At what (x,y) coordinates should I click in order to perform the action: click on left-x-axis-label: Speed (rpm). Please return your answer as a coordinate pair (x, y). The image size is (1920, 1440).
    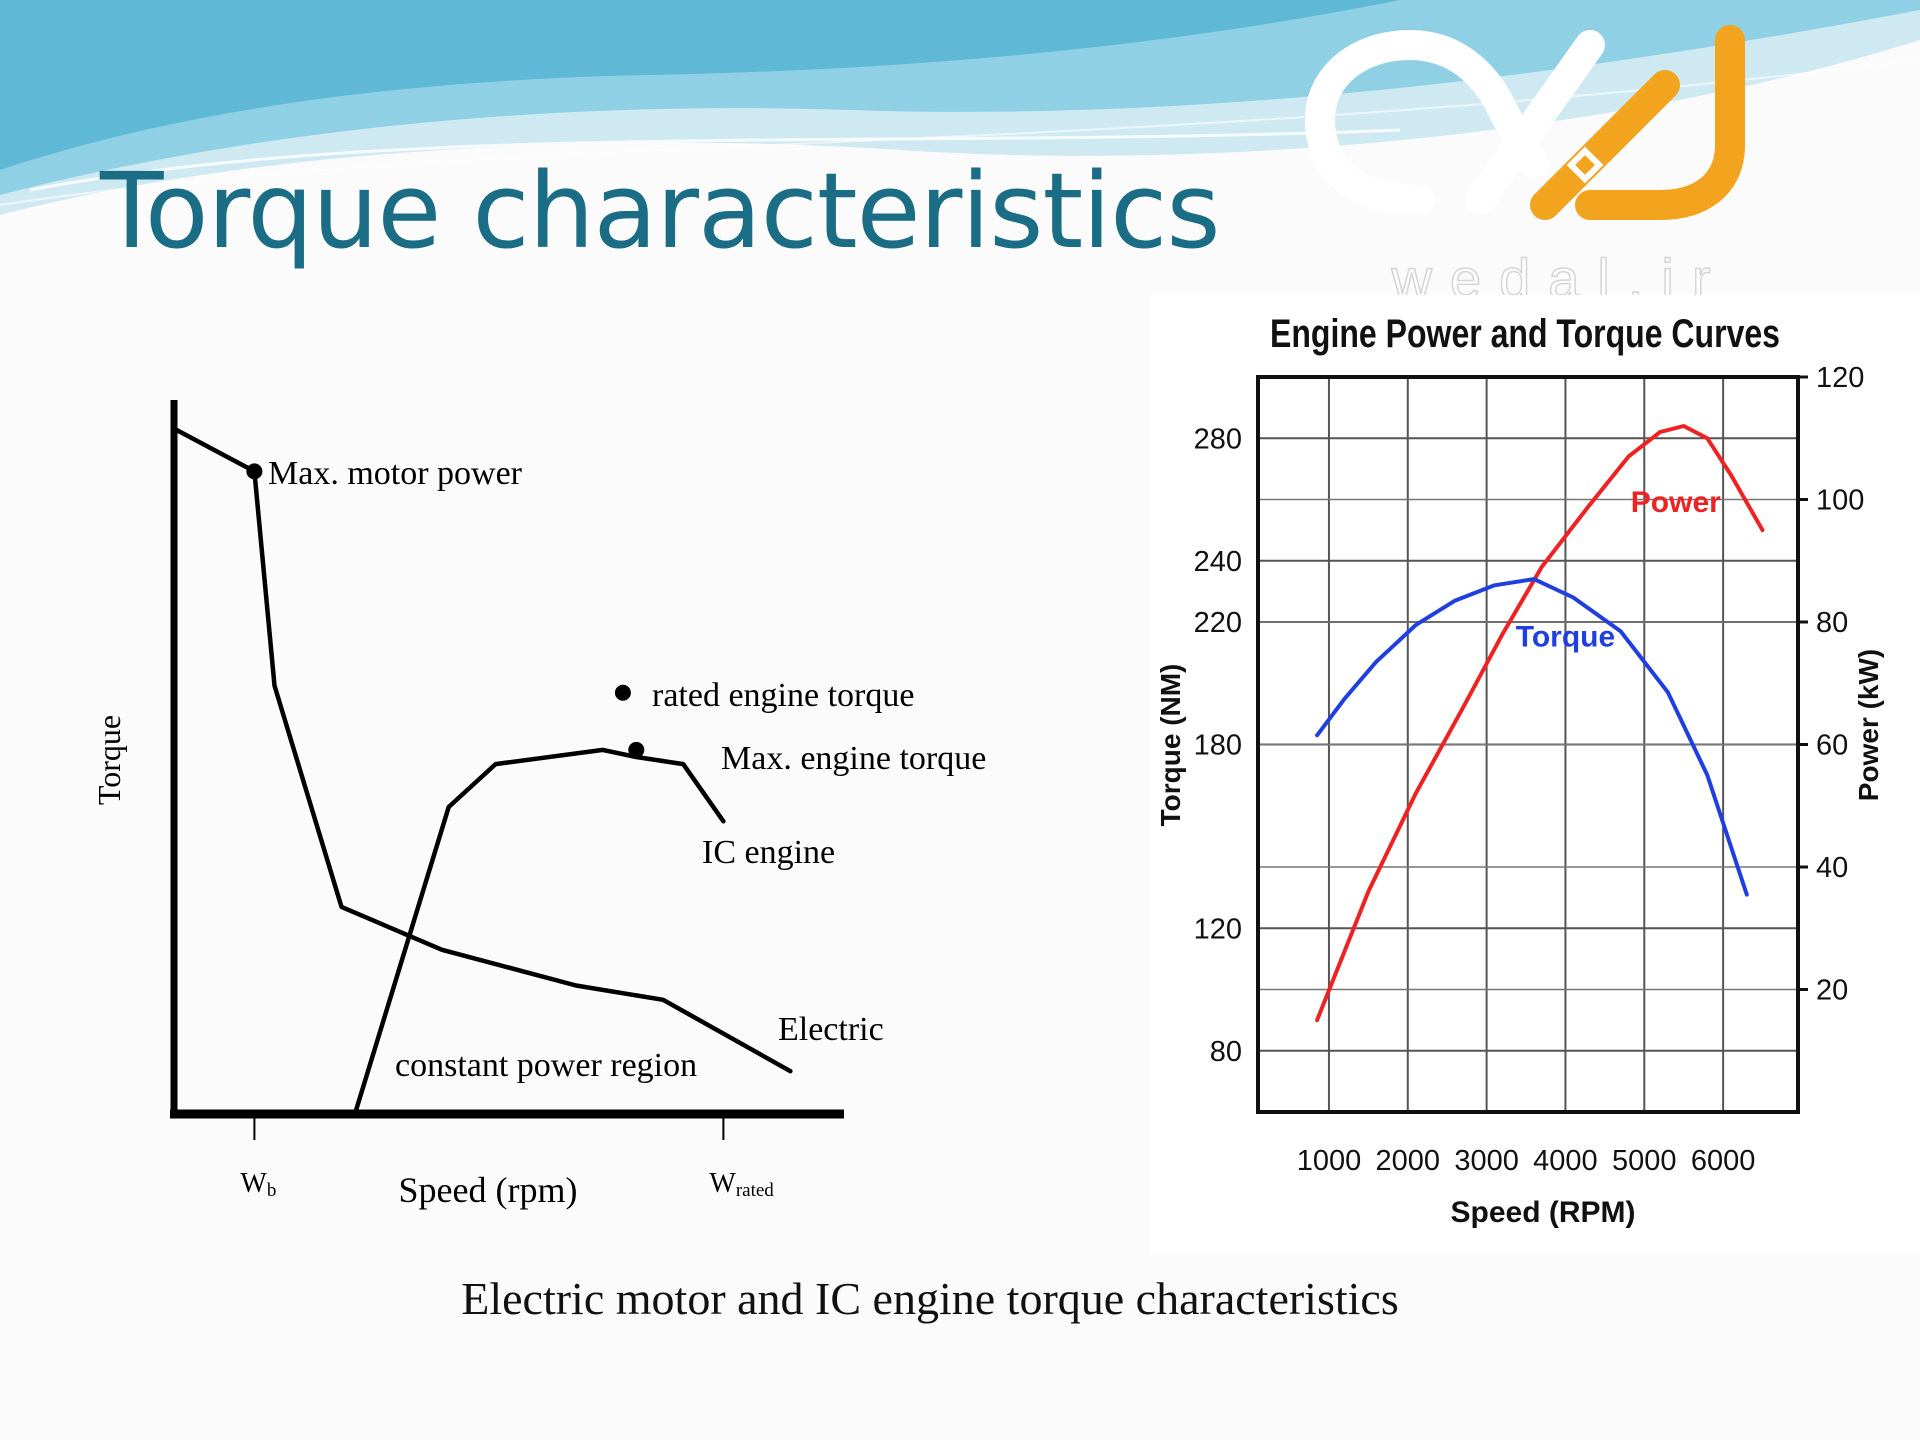
    Looking at the image, I should click on (488, 1190).